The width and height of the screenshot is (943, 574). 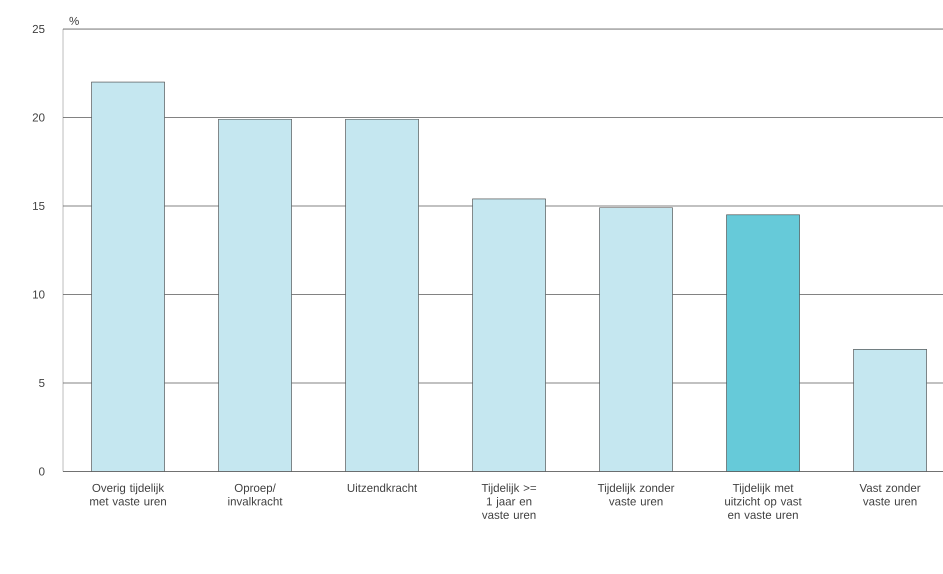 What do you see at coordinates (763, 501) in the screenshot?
I see `x-tick-label: Tijdelijk met uitzicht op vast en vaste uren` at bounding box center [763, 501].